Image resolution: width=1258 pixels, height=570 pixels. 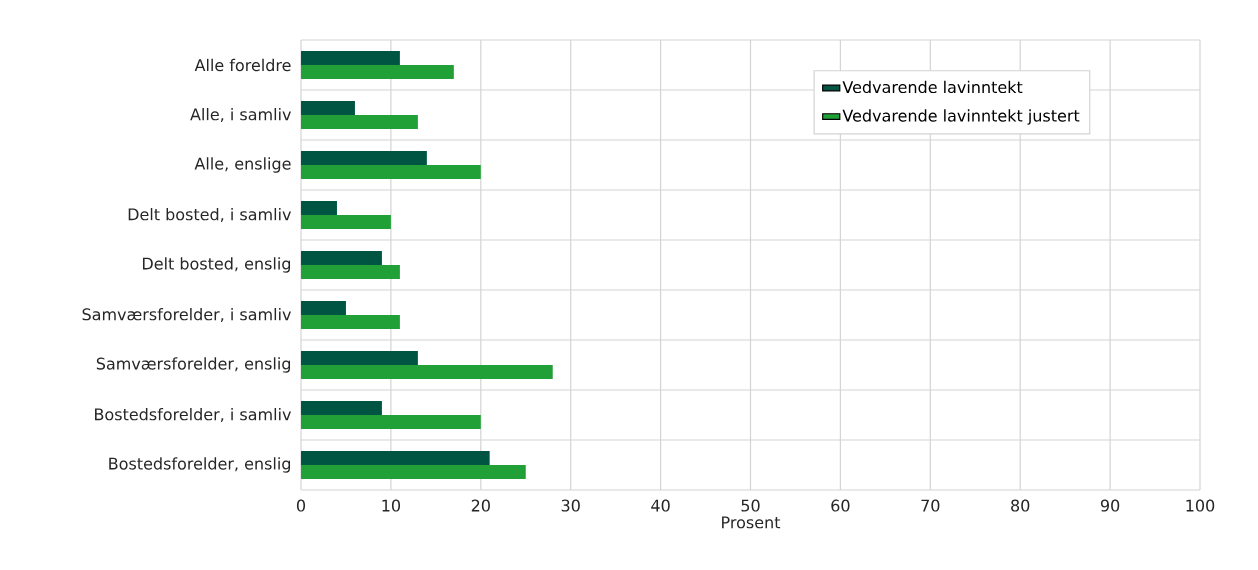 What do you see at coordinates (1020, 505) in the screenshot?
I see `x-tick-label: 80` at bounding box center [1020, 505].